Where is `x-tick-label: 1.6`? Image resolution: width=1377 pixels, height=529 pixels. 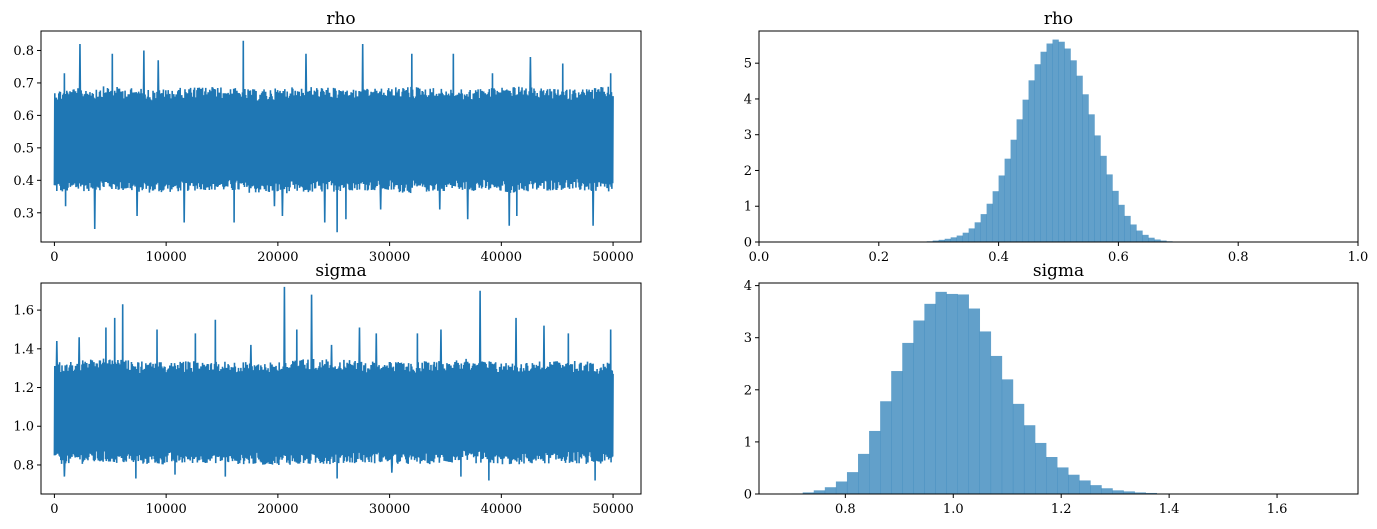
x-tick-label: 1.6 is located at coordinates (1277, 509).